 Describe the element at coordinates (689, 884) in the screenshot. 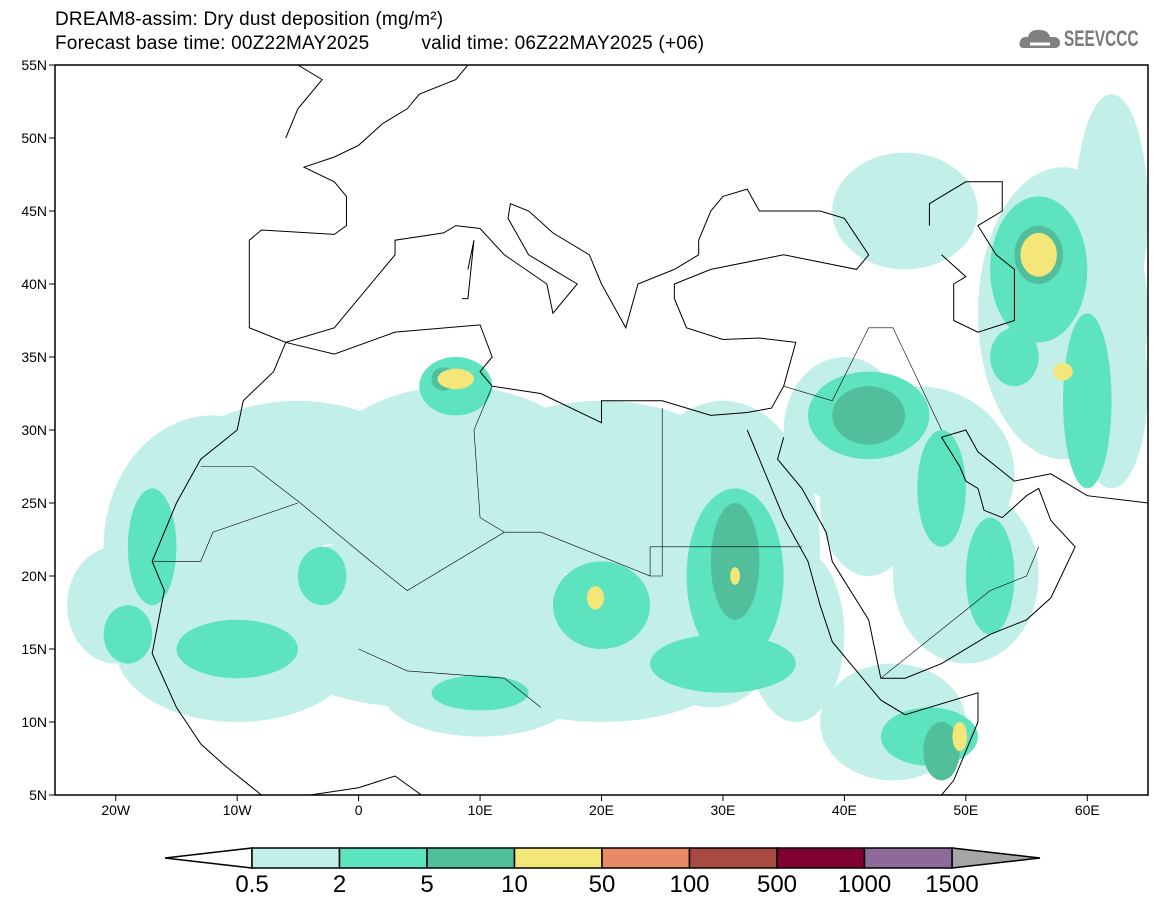

I see `colorbar-label: 100` at that location.